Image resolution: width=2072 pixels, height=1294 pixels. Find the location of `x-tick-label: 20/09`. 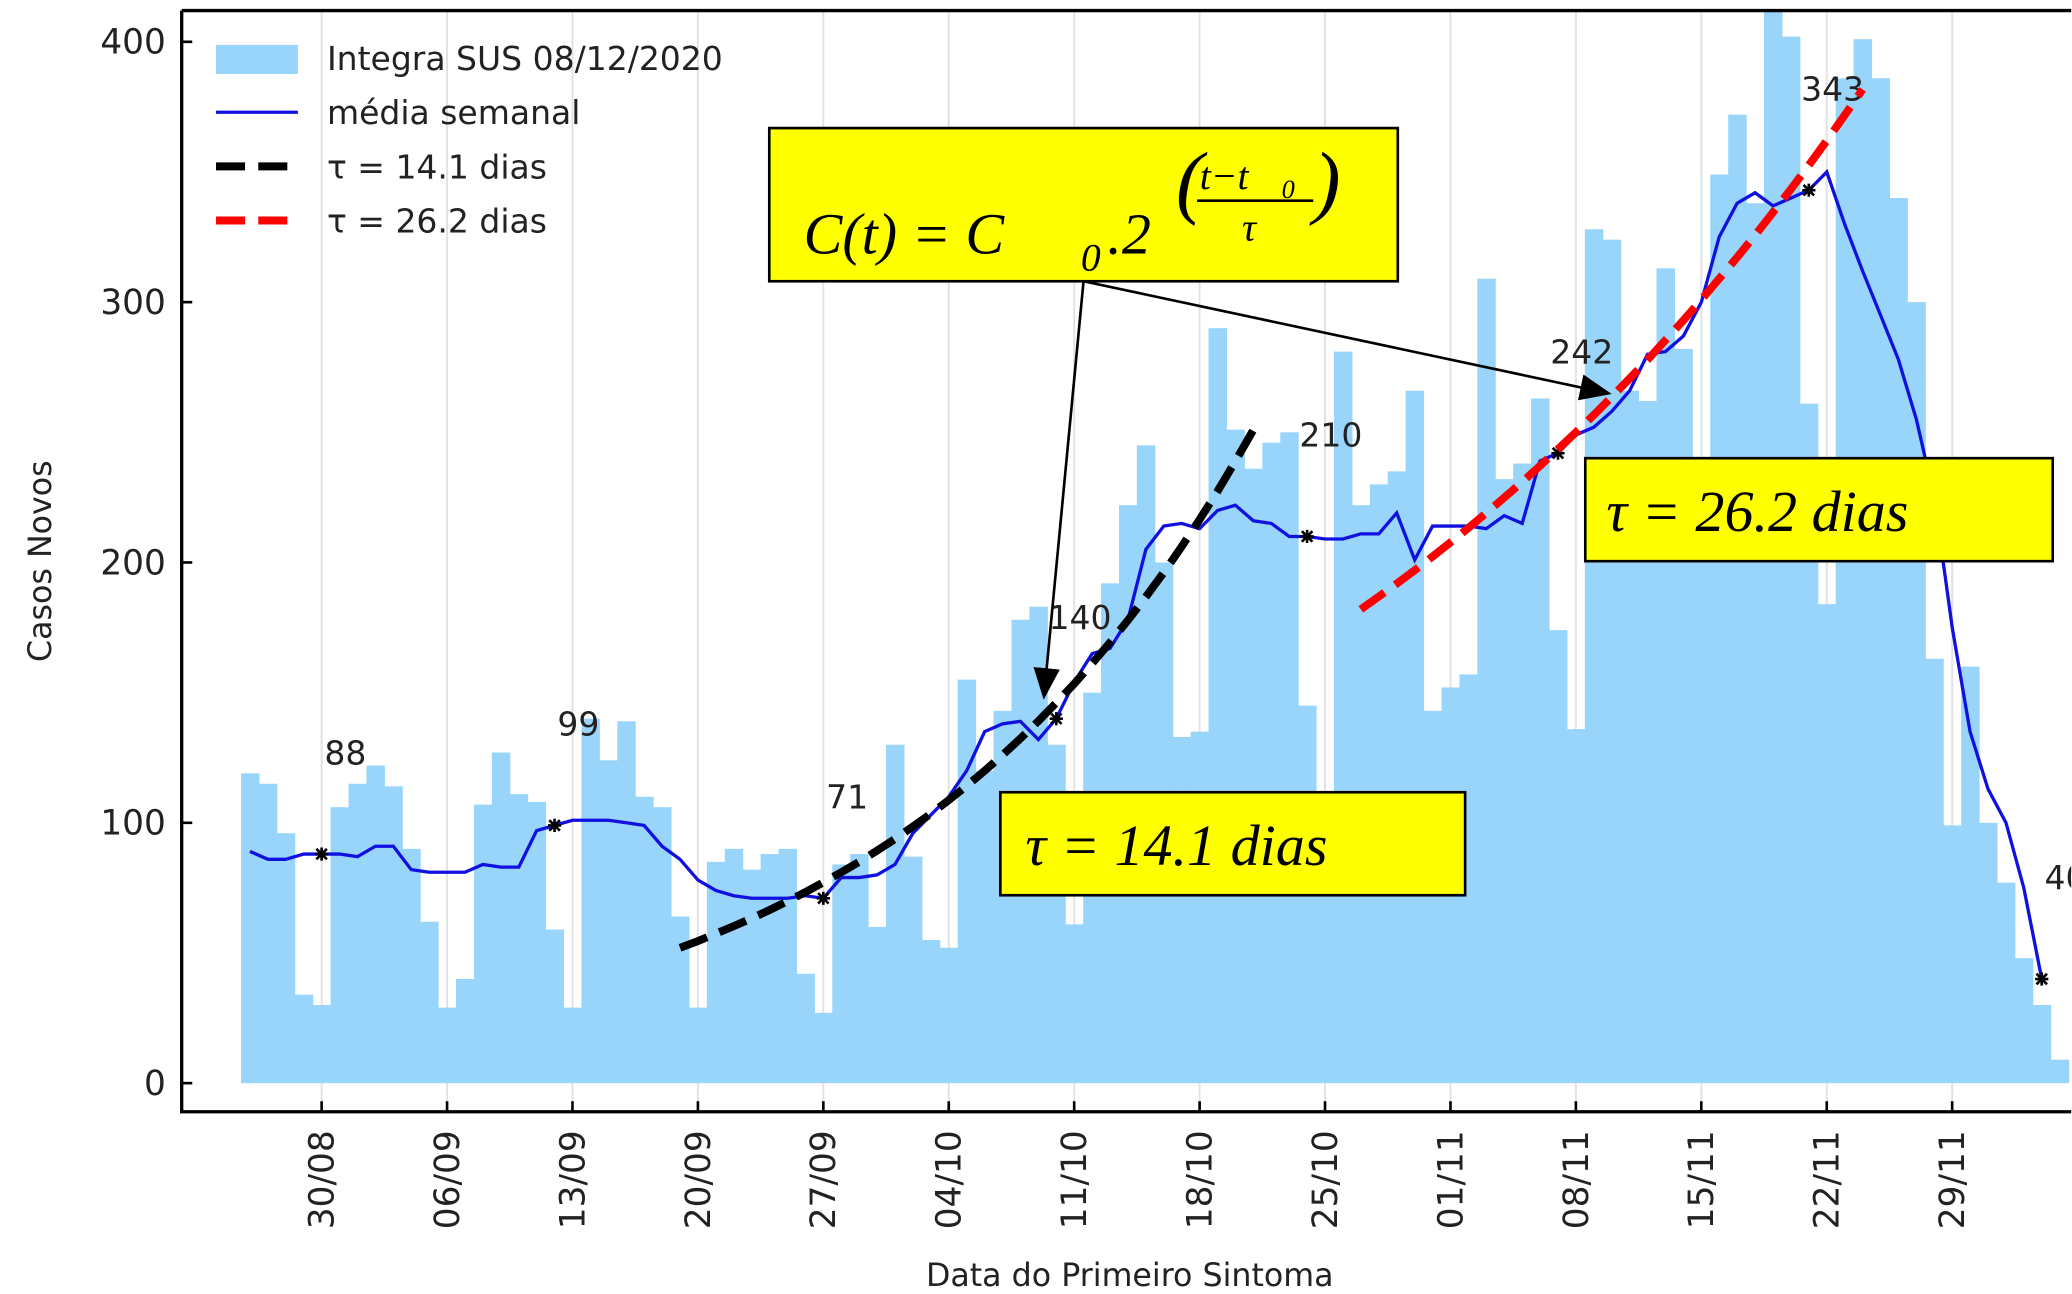

x-tick-label: 20/09 is located at coordinates (699, 1179).